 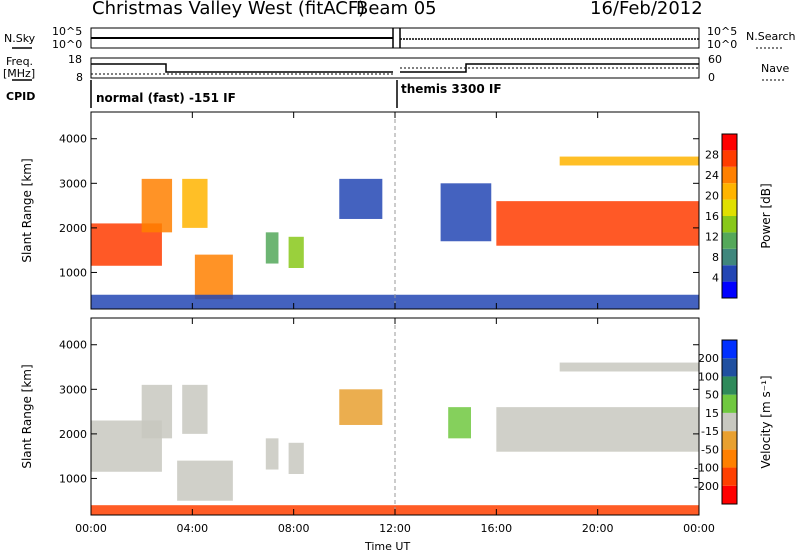 I want to click on power-colorbar-frame, so click(x=729, y=216).